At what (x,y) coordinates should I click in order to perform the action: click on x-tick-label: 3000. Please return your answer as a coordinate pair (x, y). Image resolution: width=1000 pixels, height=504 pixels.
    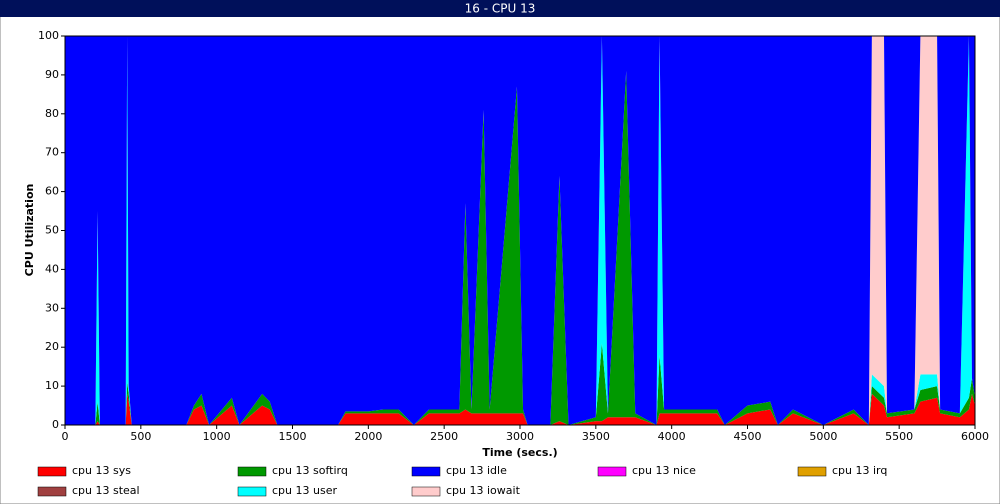
    Looking at the image, I should click on (520, 436).